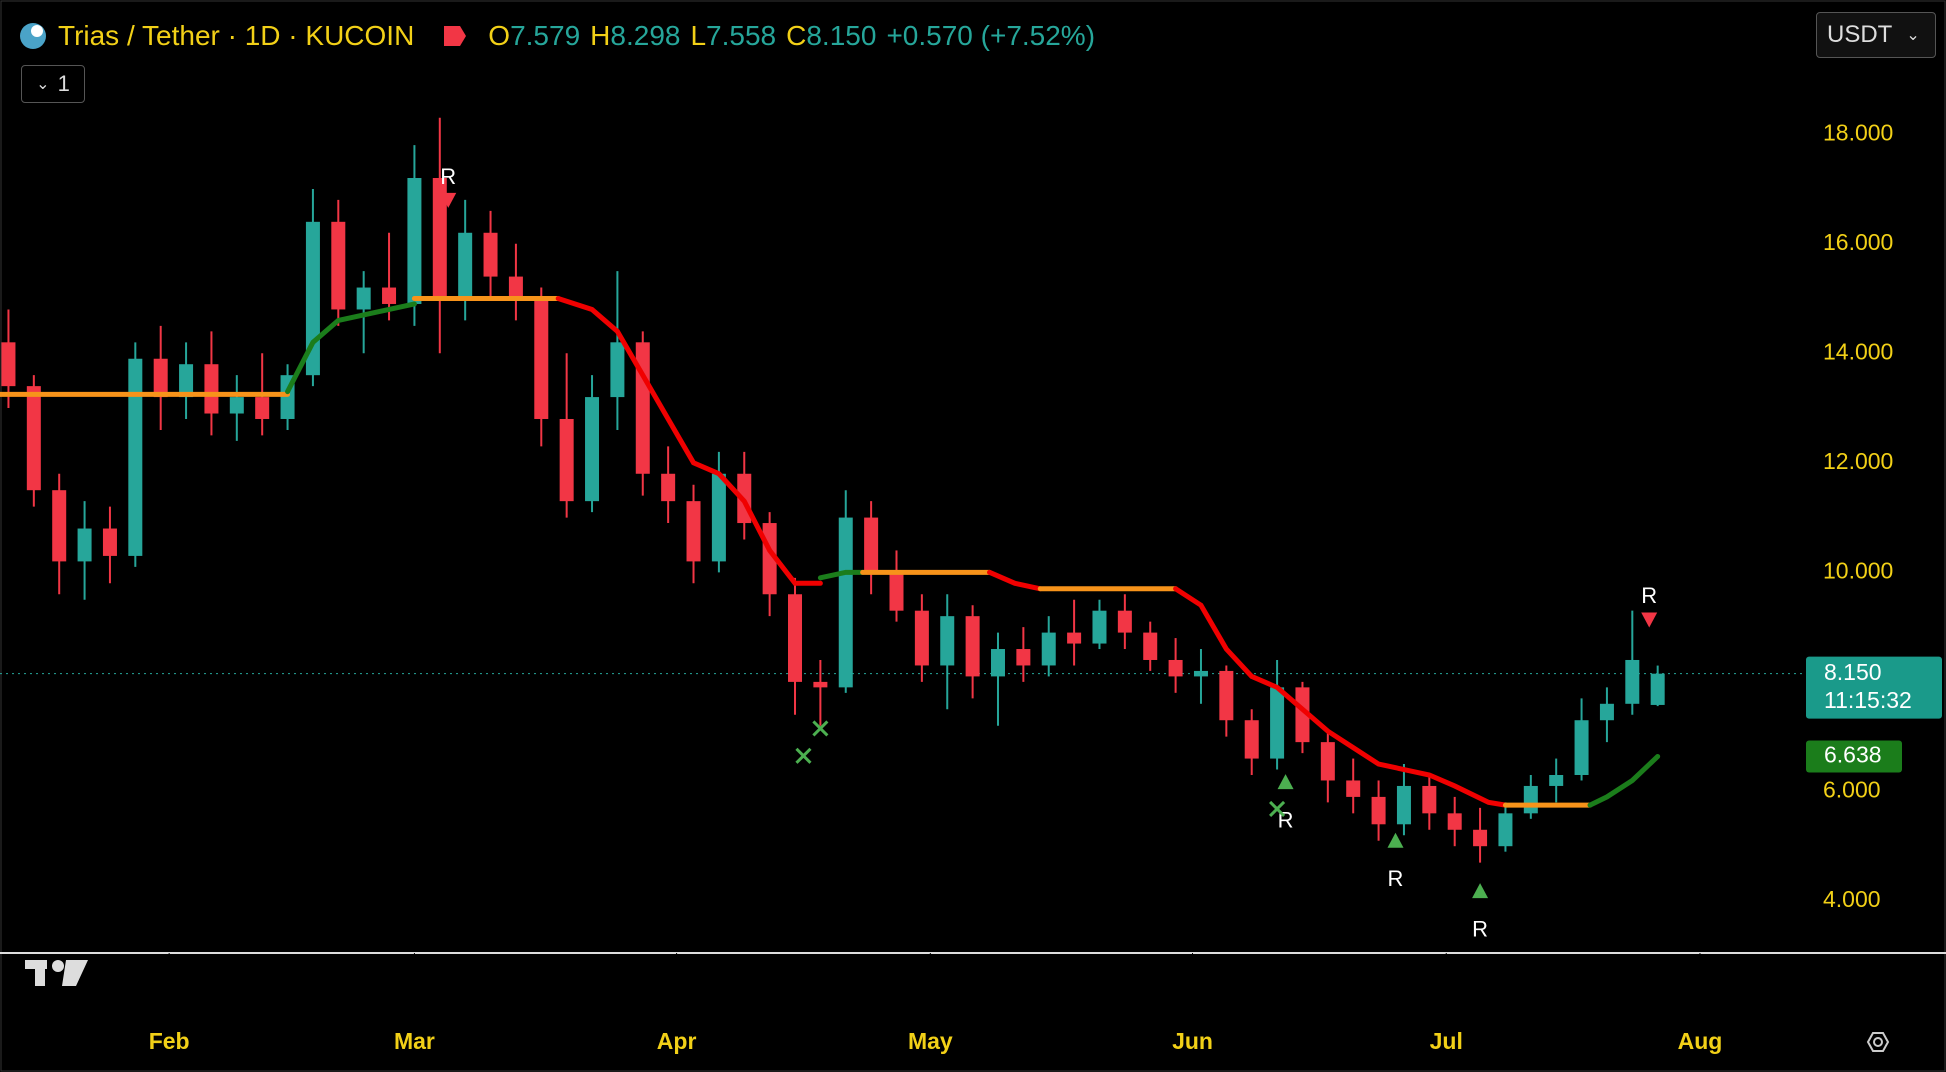 Image resolution: width=1946 pixels, height=1072 pixels. I want to click on price-countdown: 11:15:32, so click(1868, 700).